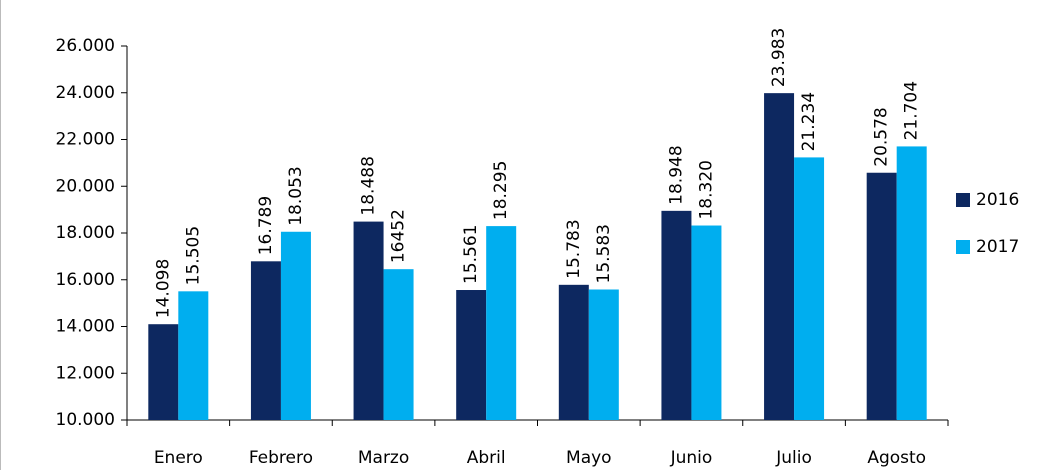 The height and width of the screenshot is (470, 1037). Describe the element at coordinates (471, 254) in the screenshot. I see `data-label: 15.561` at that location.